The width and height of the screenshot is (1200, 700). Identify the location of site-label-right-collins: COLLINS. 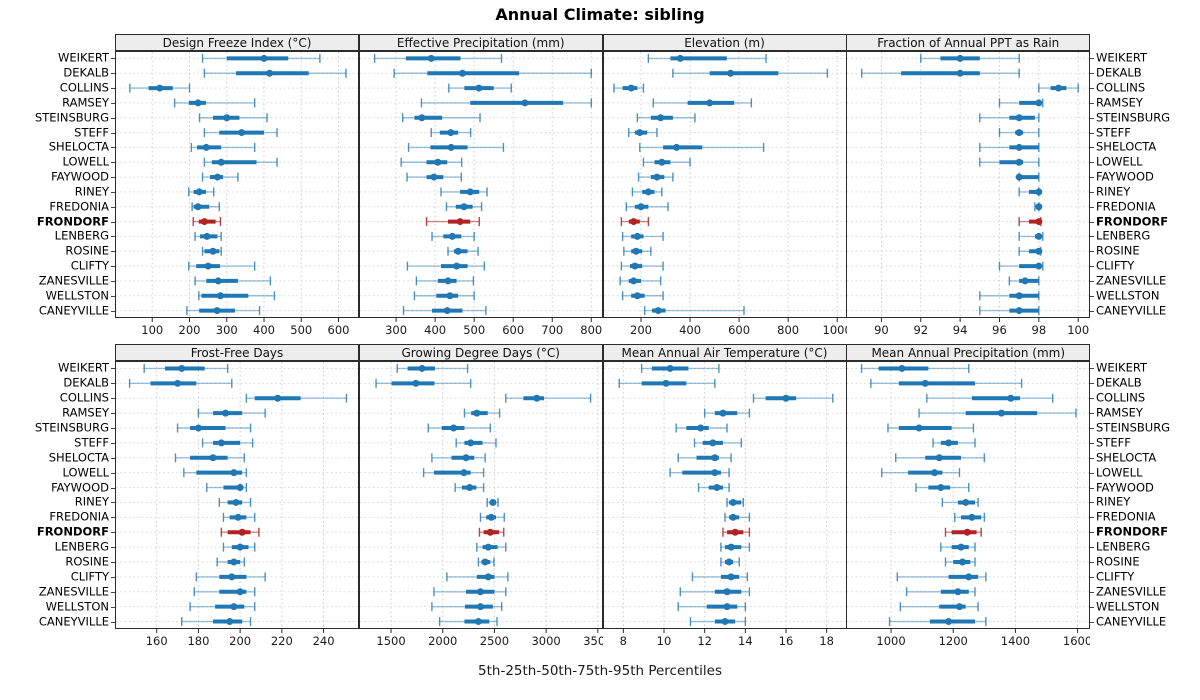
(1121, 87).